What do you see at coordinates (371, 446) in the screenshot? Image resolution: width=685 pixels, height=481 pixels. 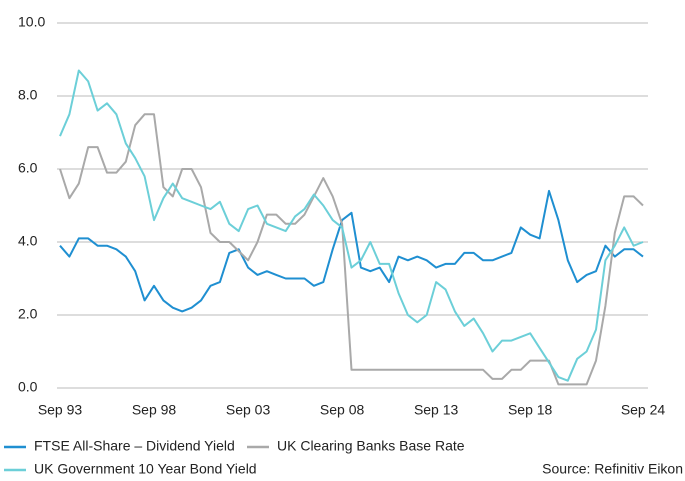 I see `legend-label: UK Clearing Banks Base Rate` at bounding box center [371, 446].